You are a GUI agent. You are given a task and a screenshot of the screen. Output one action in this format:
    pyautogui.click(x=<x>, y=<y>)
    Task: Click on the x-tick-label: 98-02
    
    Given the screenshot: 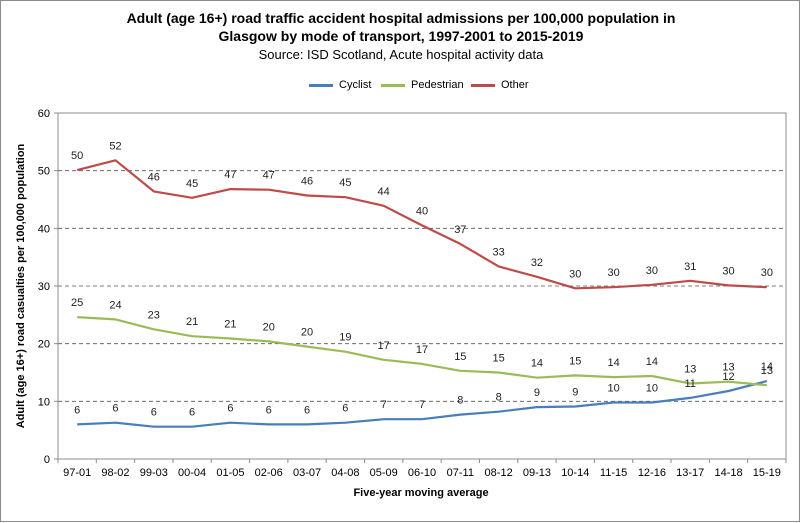 What is the action you would take?
    pyautogui.click(x=115, y=473)
    